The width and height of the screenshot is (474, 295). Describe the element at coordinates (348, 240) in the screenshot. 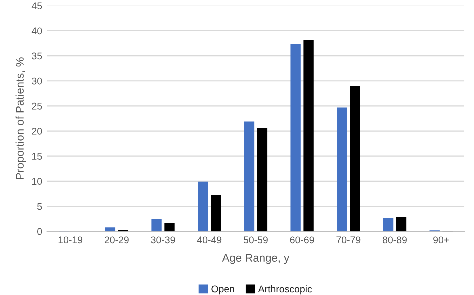

I see `x-tick-label: 70-79` at that location.